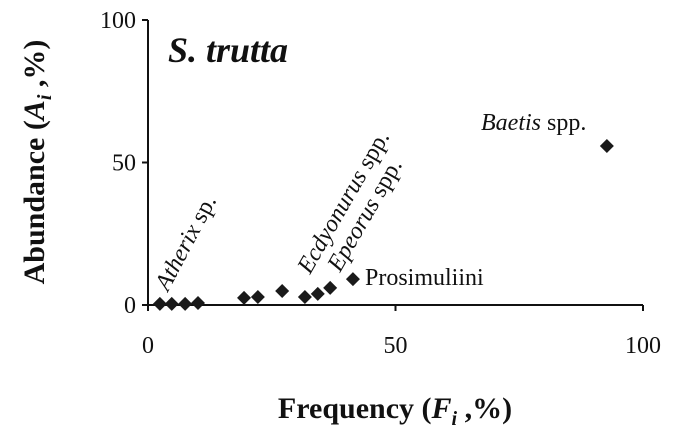 Image resolution: width=686 pixels, height=430 pixels. Describe the element at coordinates (484, 408) in the screenshot. I see `x_label-part: ,%)` at that location.